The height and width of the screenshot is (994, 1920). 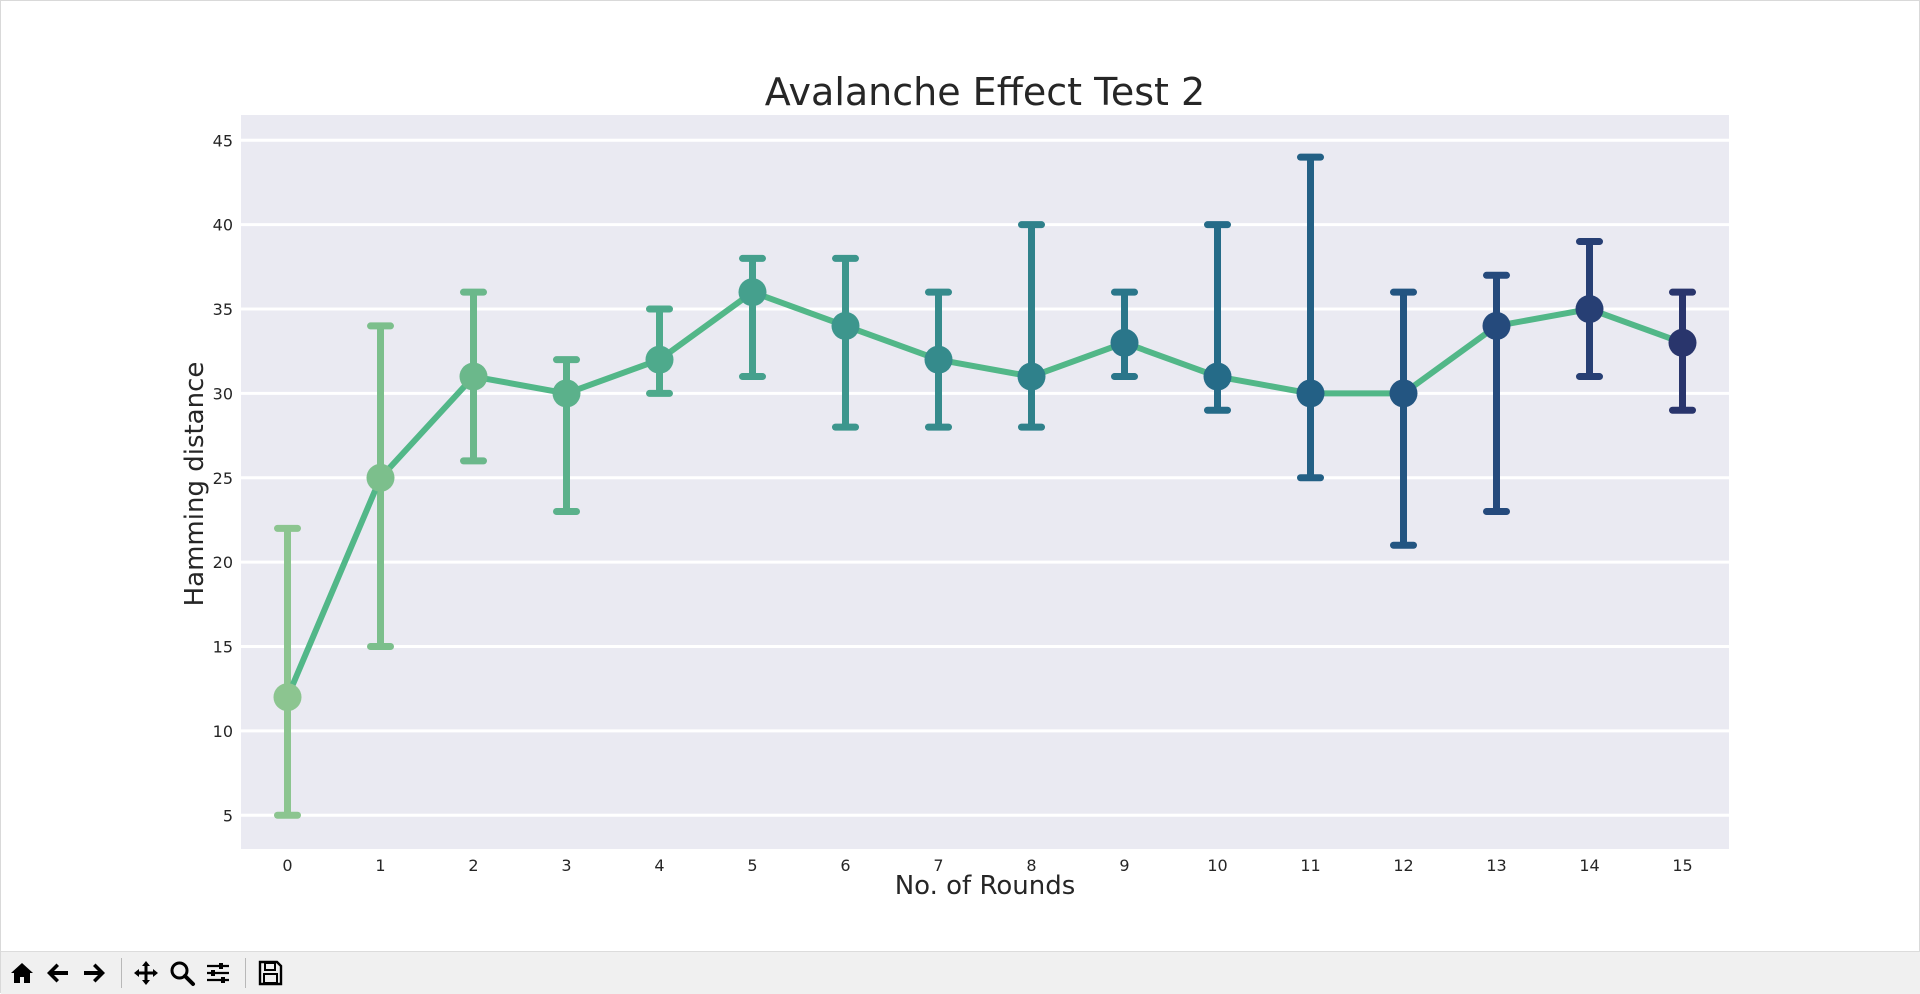 I want to click on x-tick-label: 12, so click(x=1403, y=865).